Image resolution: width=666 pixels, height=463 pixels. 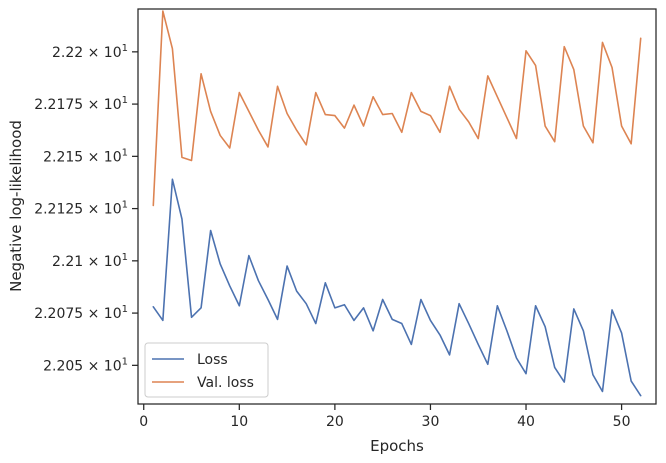 What do you see at coordinates (82, 157) in the screenshot?
I see `y-tick-mantissa: 2.215 × 10` at bounding box center [82, 157].